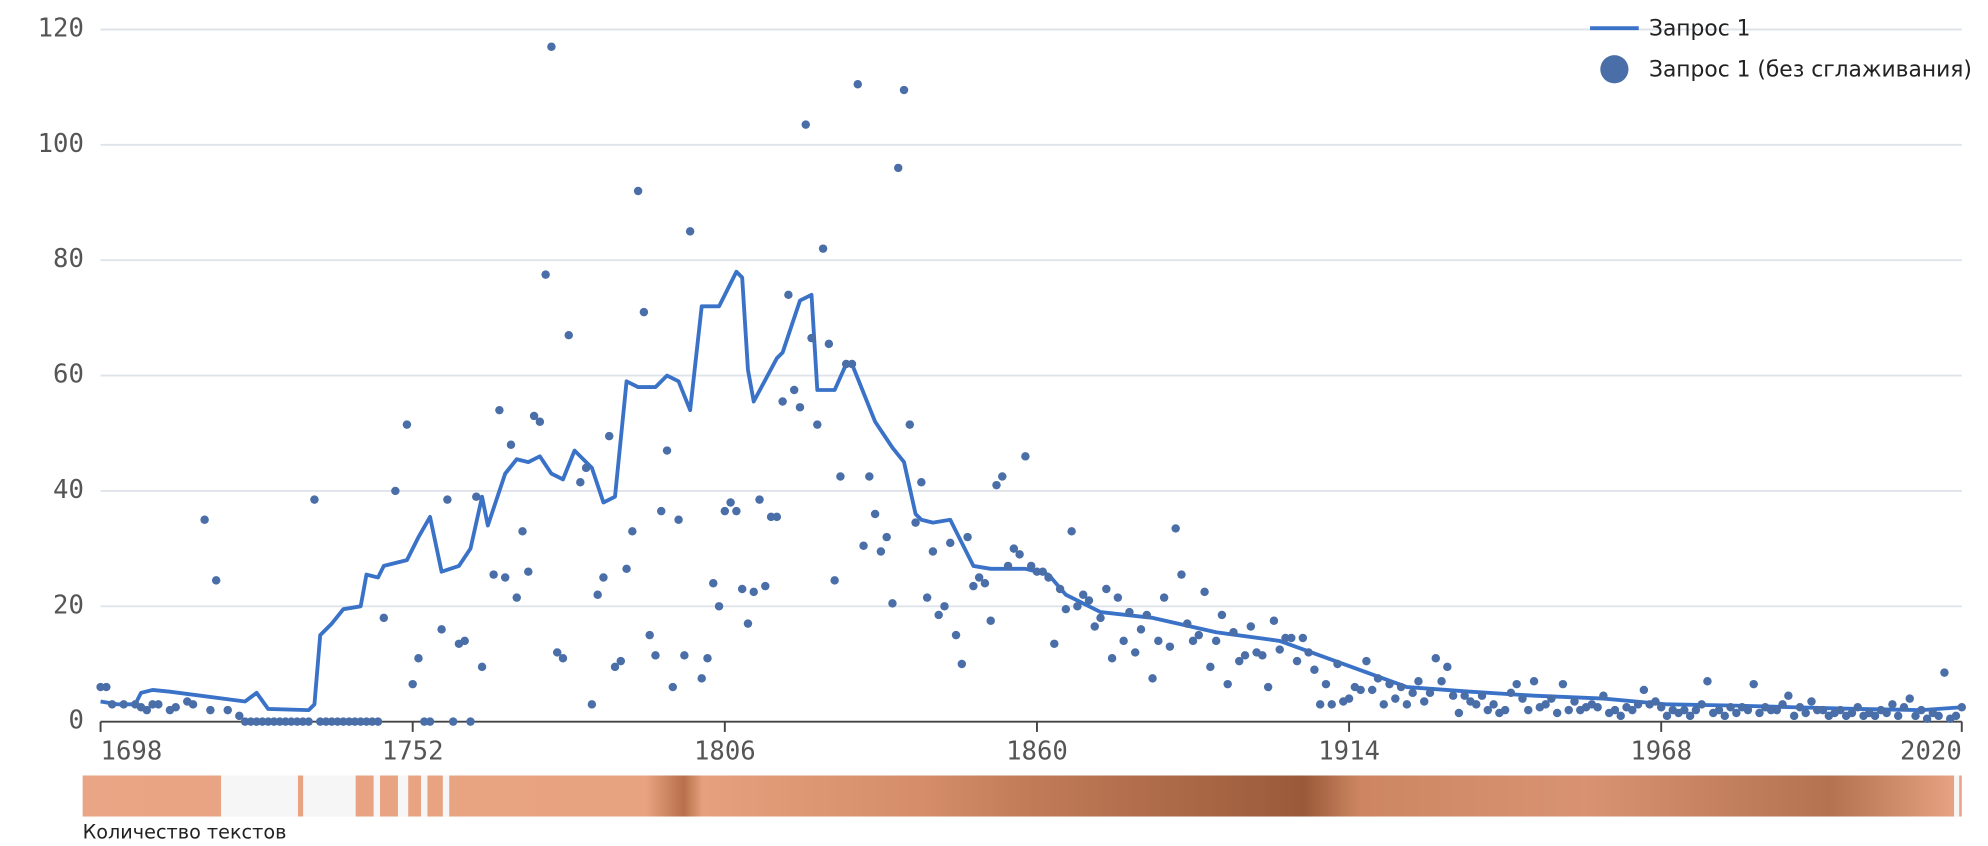 The height and width of the screenshot is (846, 1988). What do you see at coordinates (329, 796) in the screenshot?
I see `strip-gap` at bounding box center [329, 796].